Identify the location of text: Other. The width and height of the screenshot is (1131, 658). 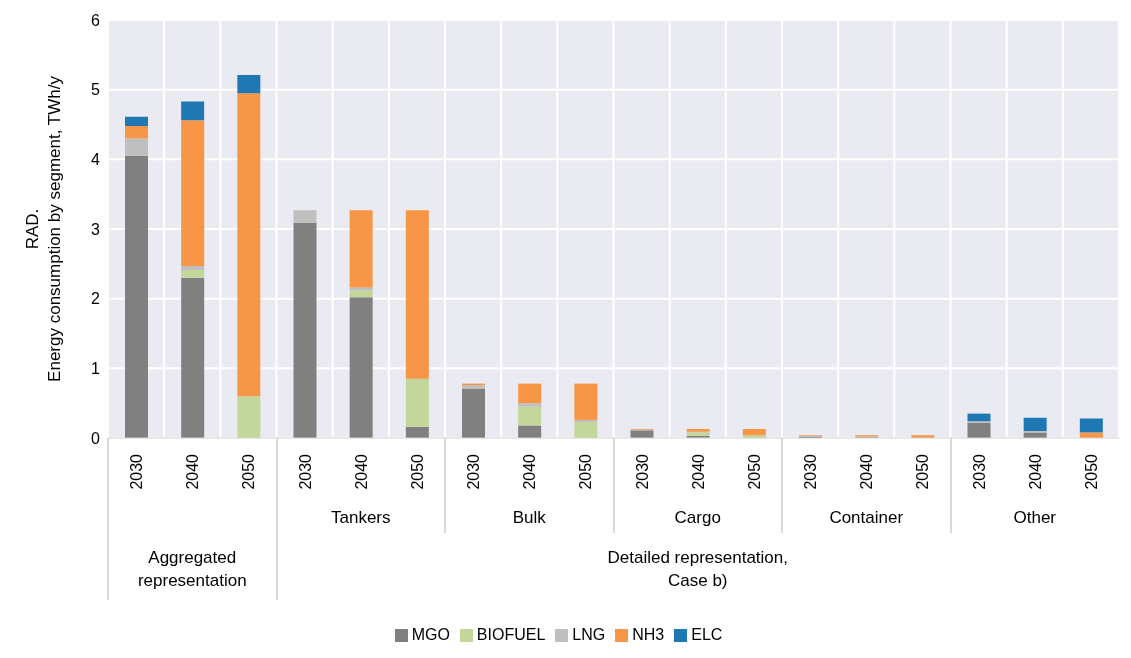
(1035, 518).